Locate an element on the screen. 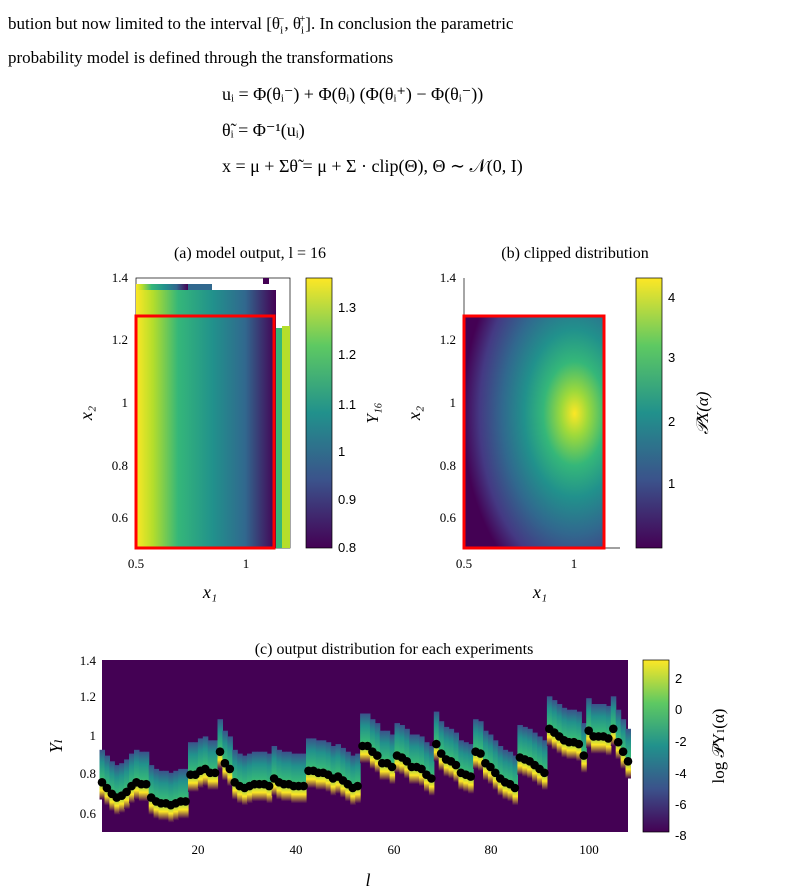  panel-a-cbtick: 1.2 is located at coordinates (347, 354).